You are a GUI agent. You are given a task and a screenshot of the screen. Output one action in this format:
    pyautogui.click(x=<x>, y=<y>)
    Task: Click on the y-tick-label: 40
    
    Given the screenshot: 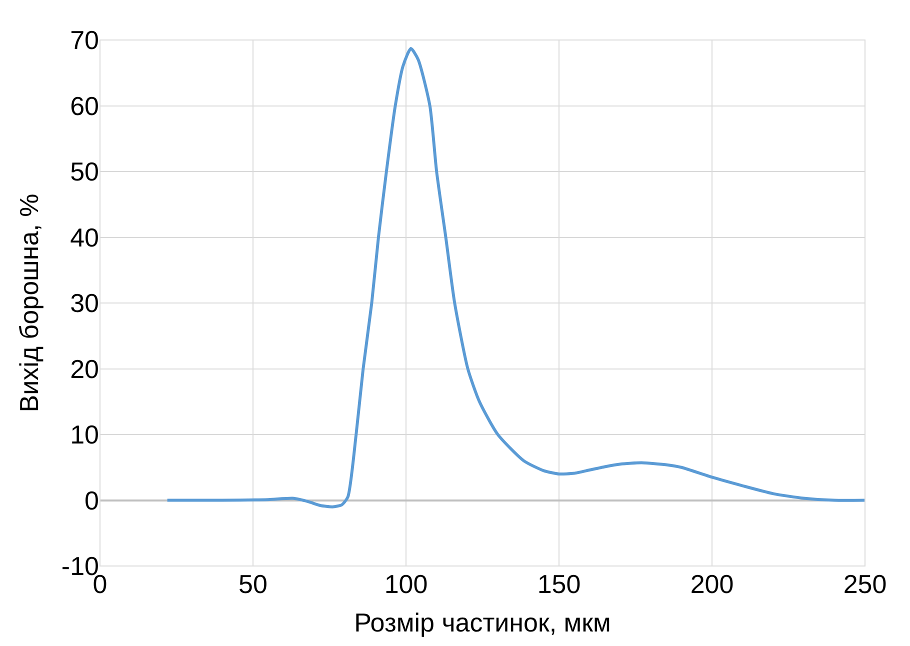 What is the action you would take?
    pyautogui.click(x=84, y=237)
    